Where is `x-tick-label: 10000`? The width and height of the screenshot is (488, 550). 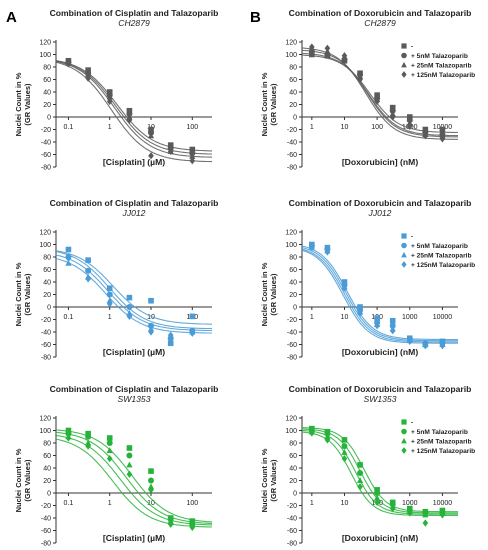 x-tick-label: 10000 is located at coordinates (443, 503).